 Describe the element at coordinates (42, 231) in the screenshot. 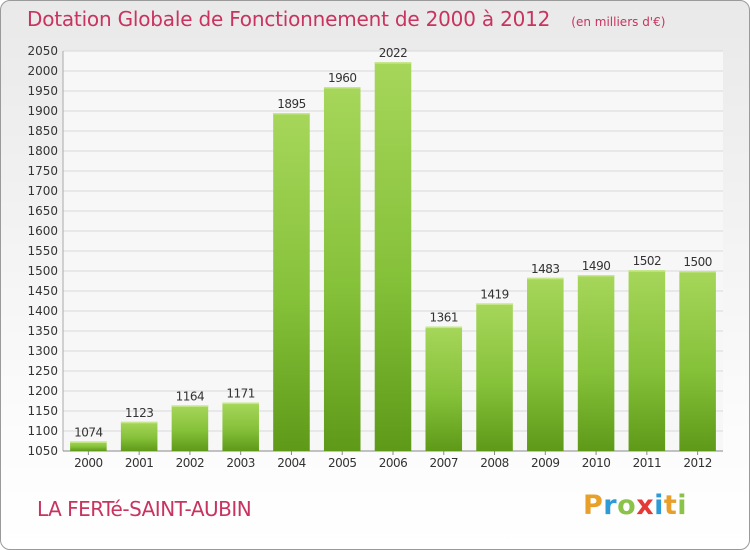

I see `y-tick-label: 1600` at that location.